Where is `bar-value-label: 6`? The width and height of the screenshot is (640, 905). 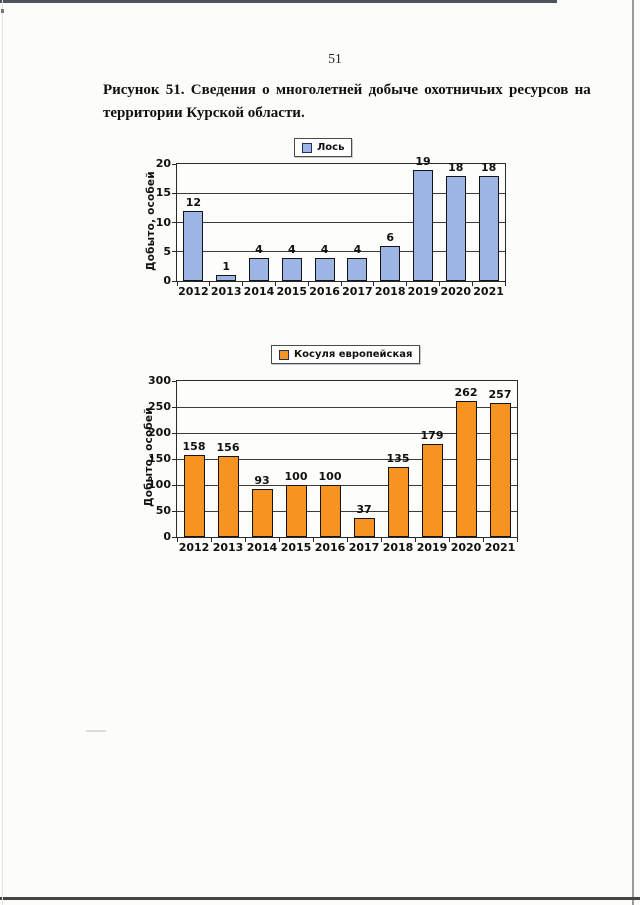
bar-value-label: 6 is located at coordinates (390, 237).